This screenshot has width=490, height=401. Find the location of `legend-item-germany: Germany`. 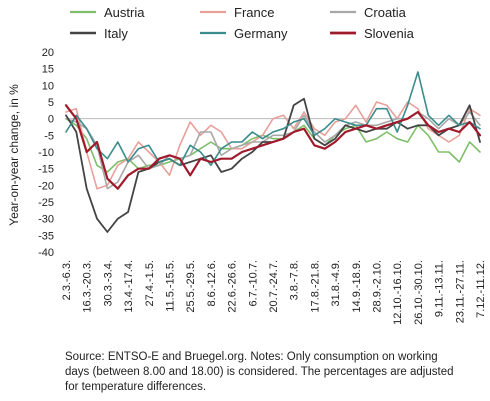

legend-item-germany: Germany is located at coordinates (244, 33).